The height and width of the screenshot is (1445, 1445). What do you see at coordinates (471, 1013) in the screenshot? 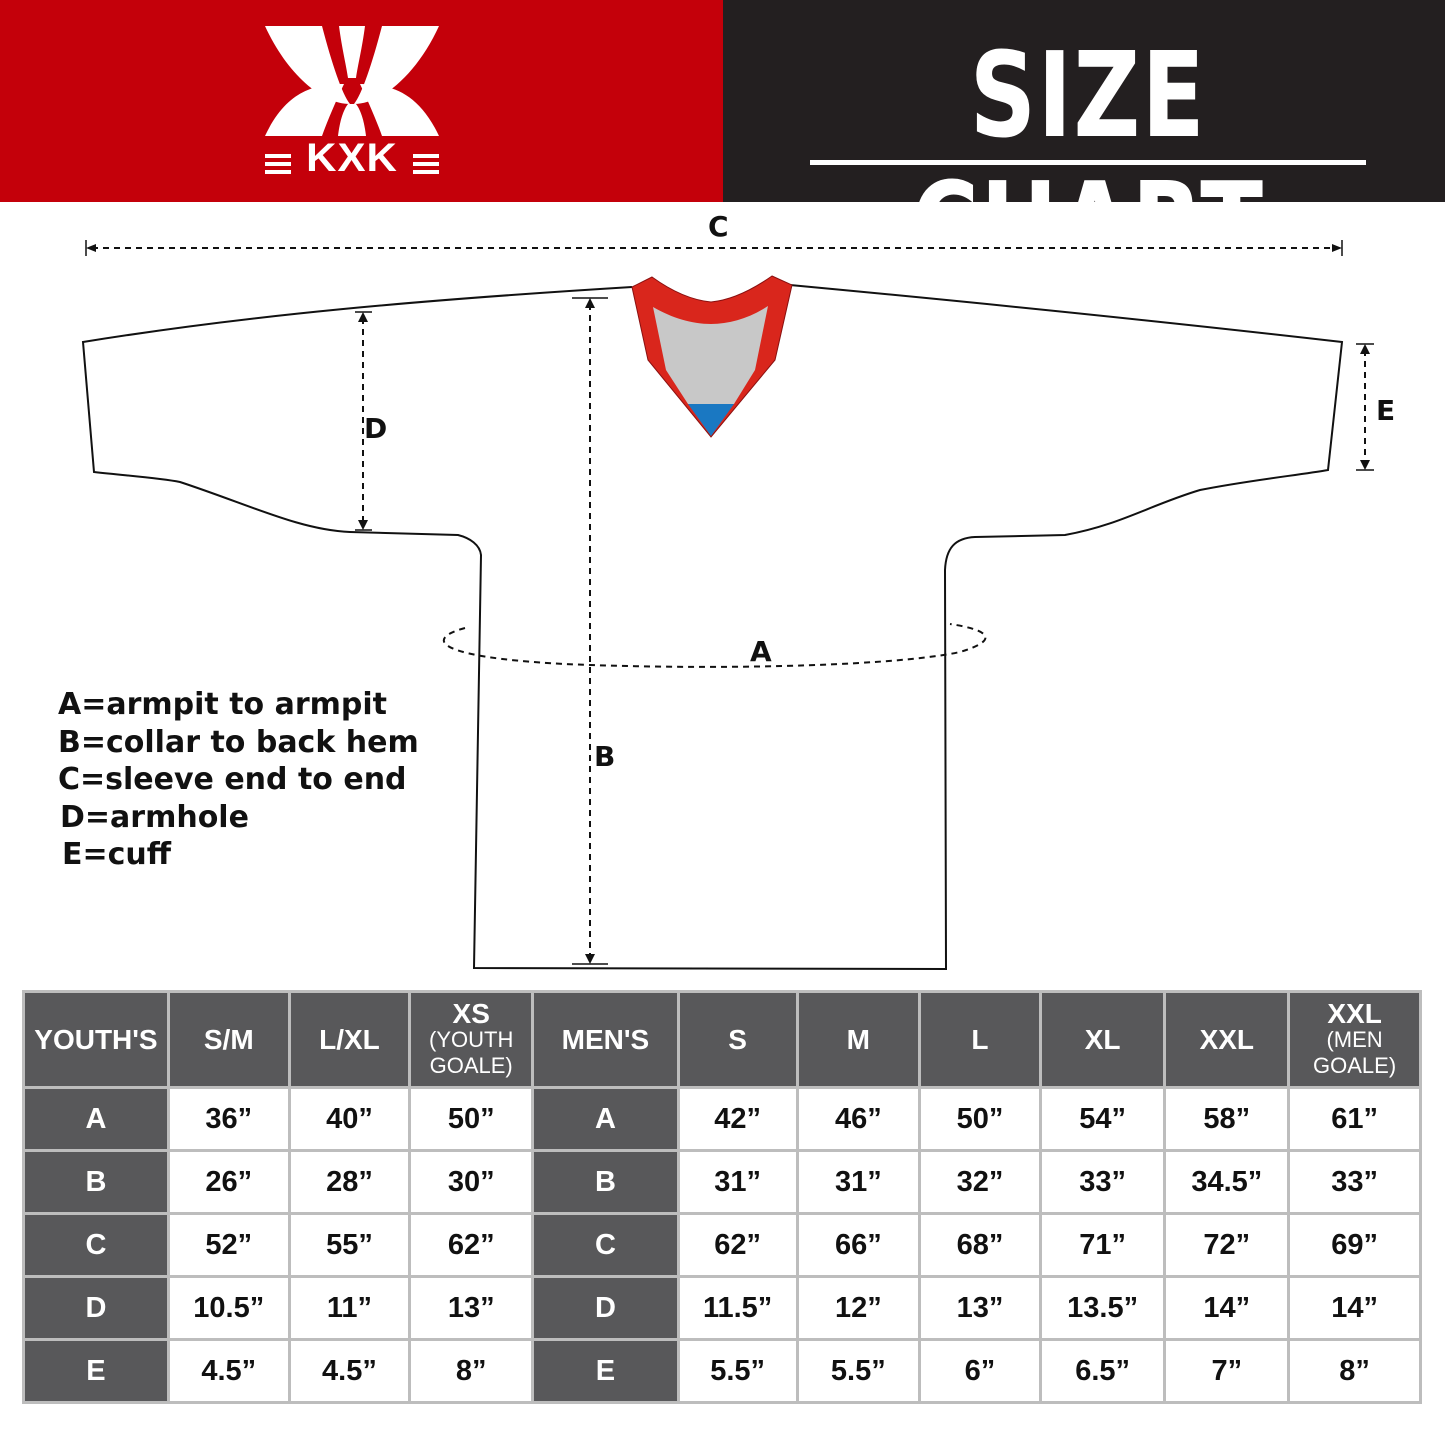
I see `column-header-main: XS` at bounding box center [471, 1013].